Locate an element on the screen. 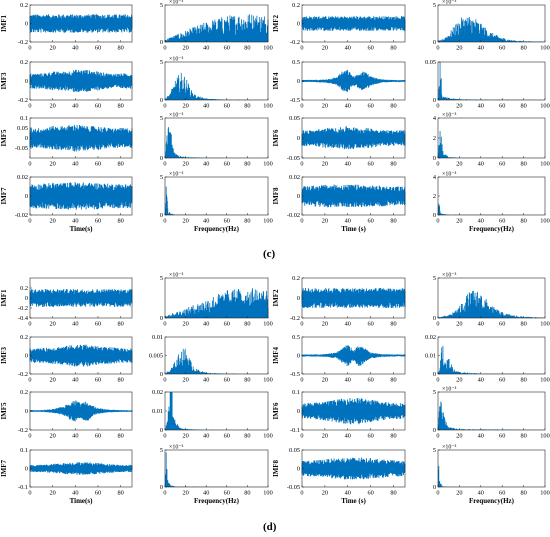 This screenshot has height=537, width=550. subplot-d-spectrum-19: 0 20 40 60 80 100 0 5 ×10⁻³ is located at coordinates (491, 300).